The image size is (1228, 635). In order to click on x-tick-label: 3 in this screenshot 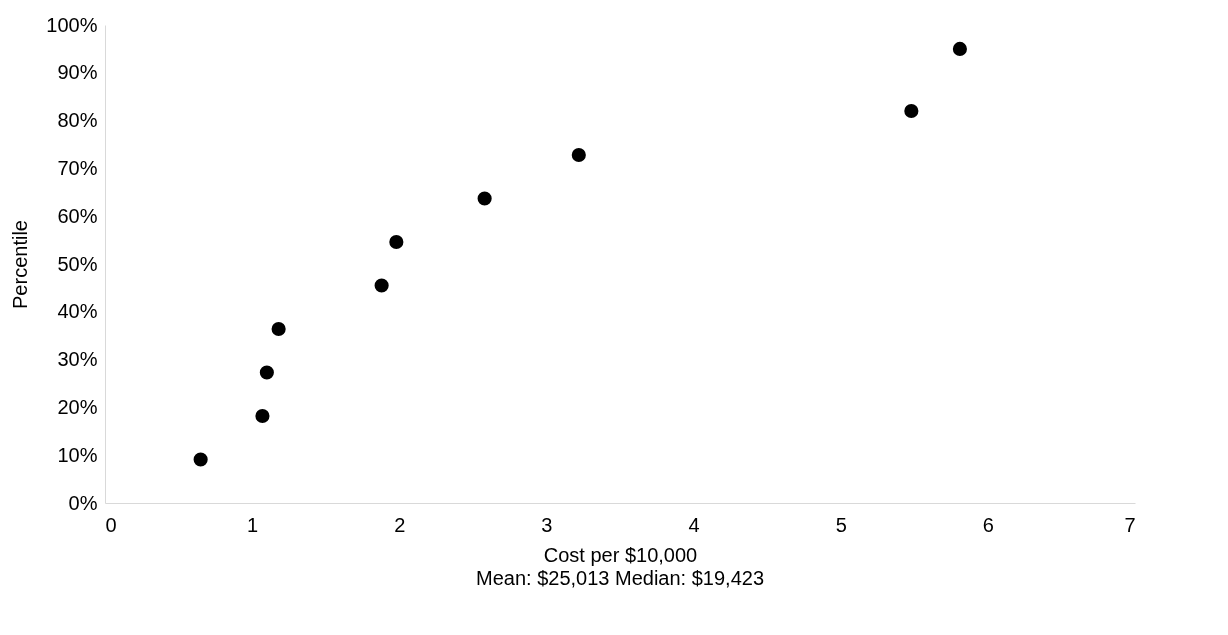, I will do `click(547, 524)`.